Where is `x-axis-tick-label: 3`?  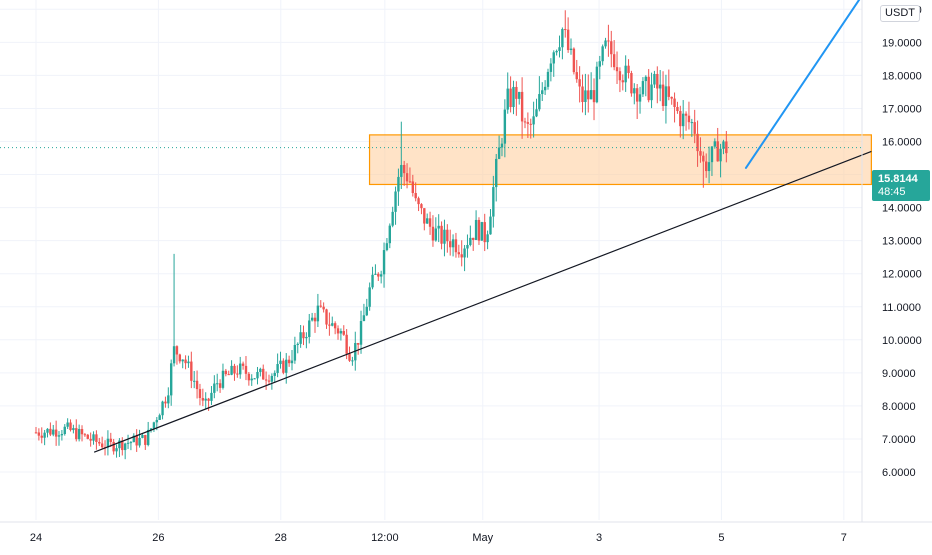
x-axis-tick-label: 3 is located at coordinates (599, 538).